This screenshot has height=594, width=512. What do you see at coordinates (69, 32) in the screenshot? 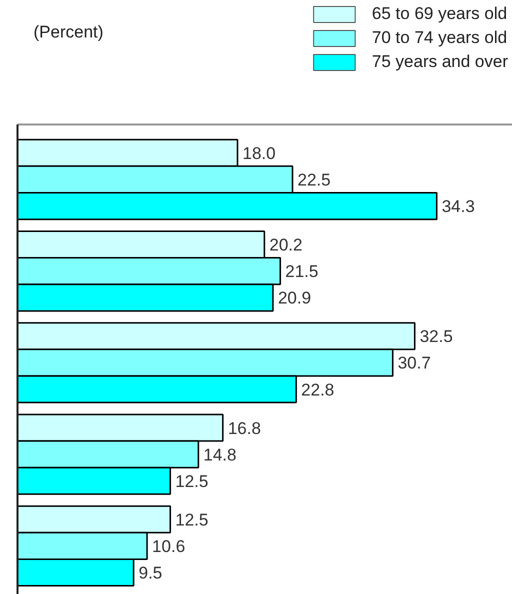
I see `text: (Percent)` at bounding box center [69, 32].